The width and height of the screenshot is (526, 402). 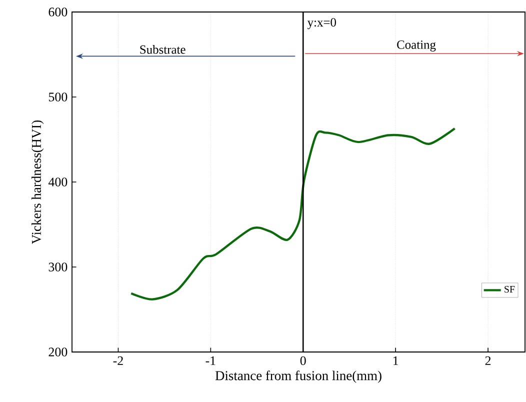 I want to click on x-tick-label: -1, so click(x=211, y=360).